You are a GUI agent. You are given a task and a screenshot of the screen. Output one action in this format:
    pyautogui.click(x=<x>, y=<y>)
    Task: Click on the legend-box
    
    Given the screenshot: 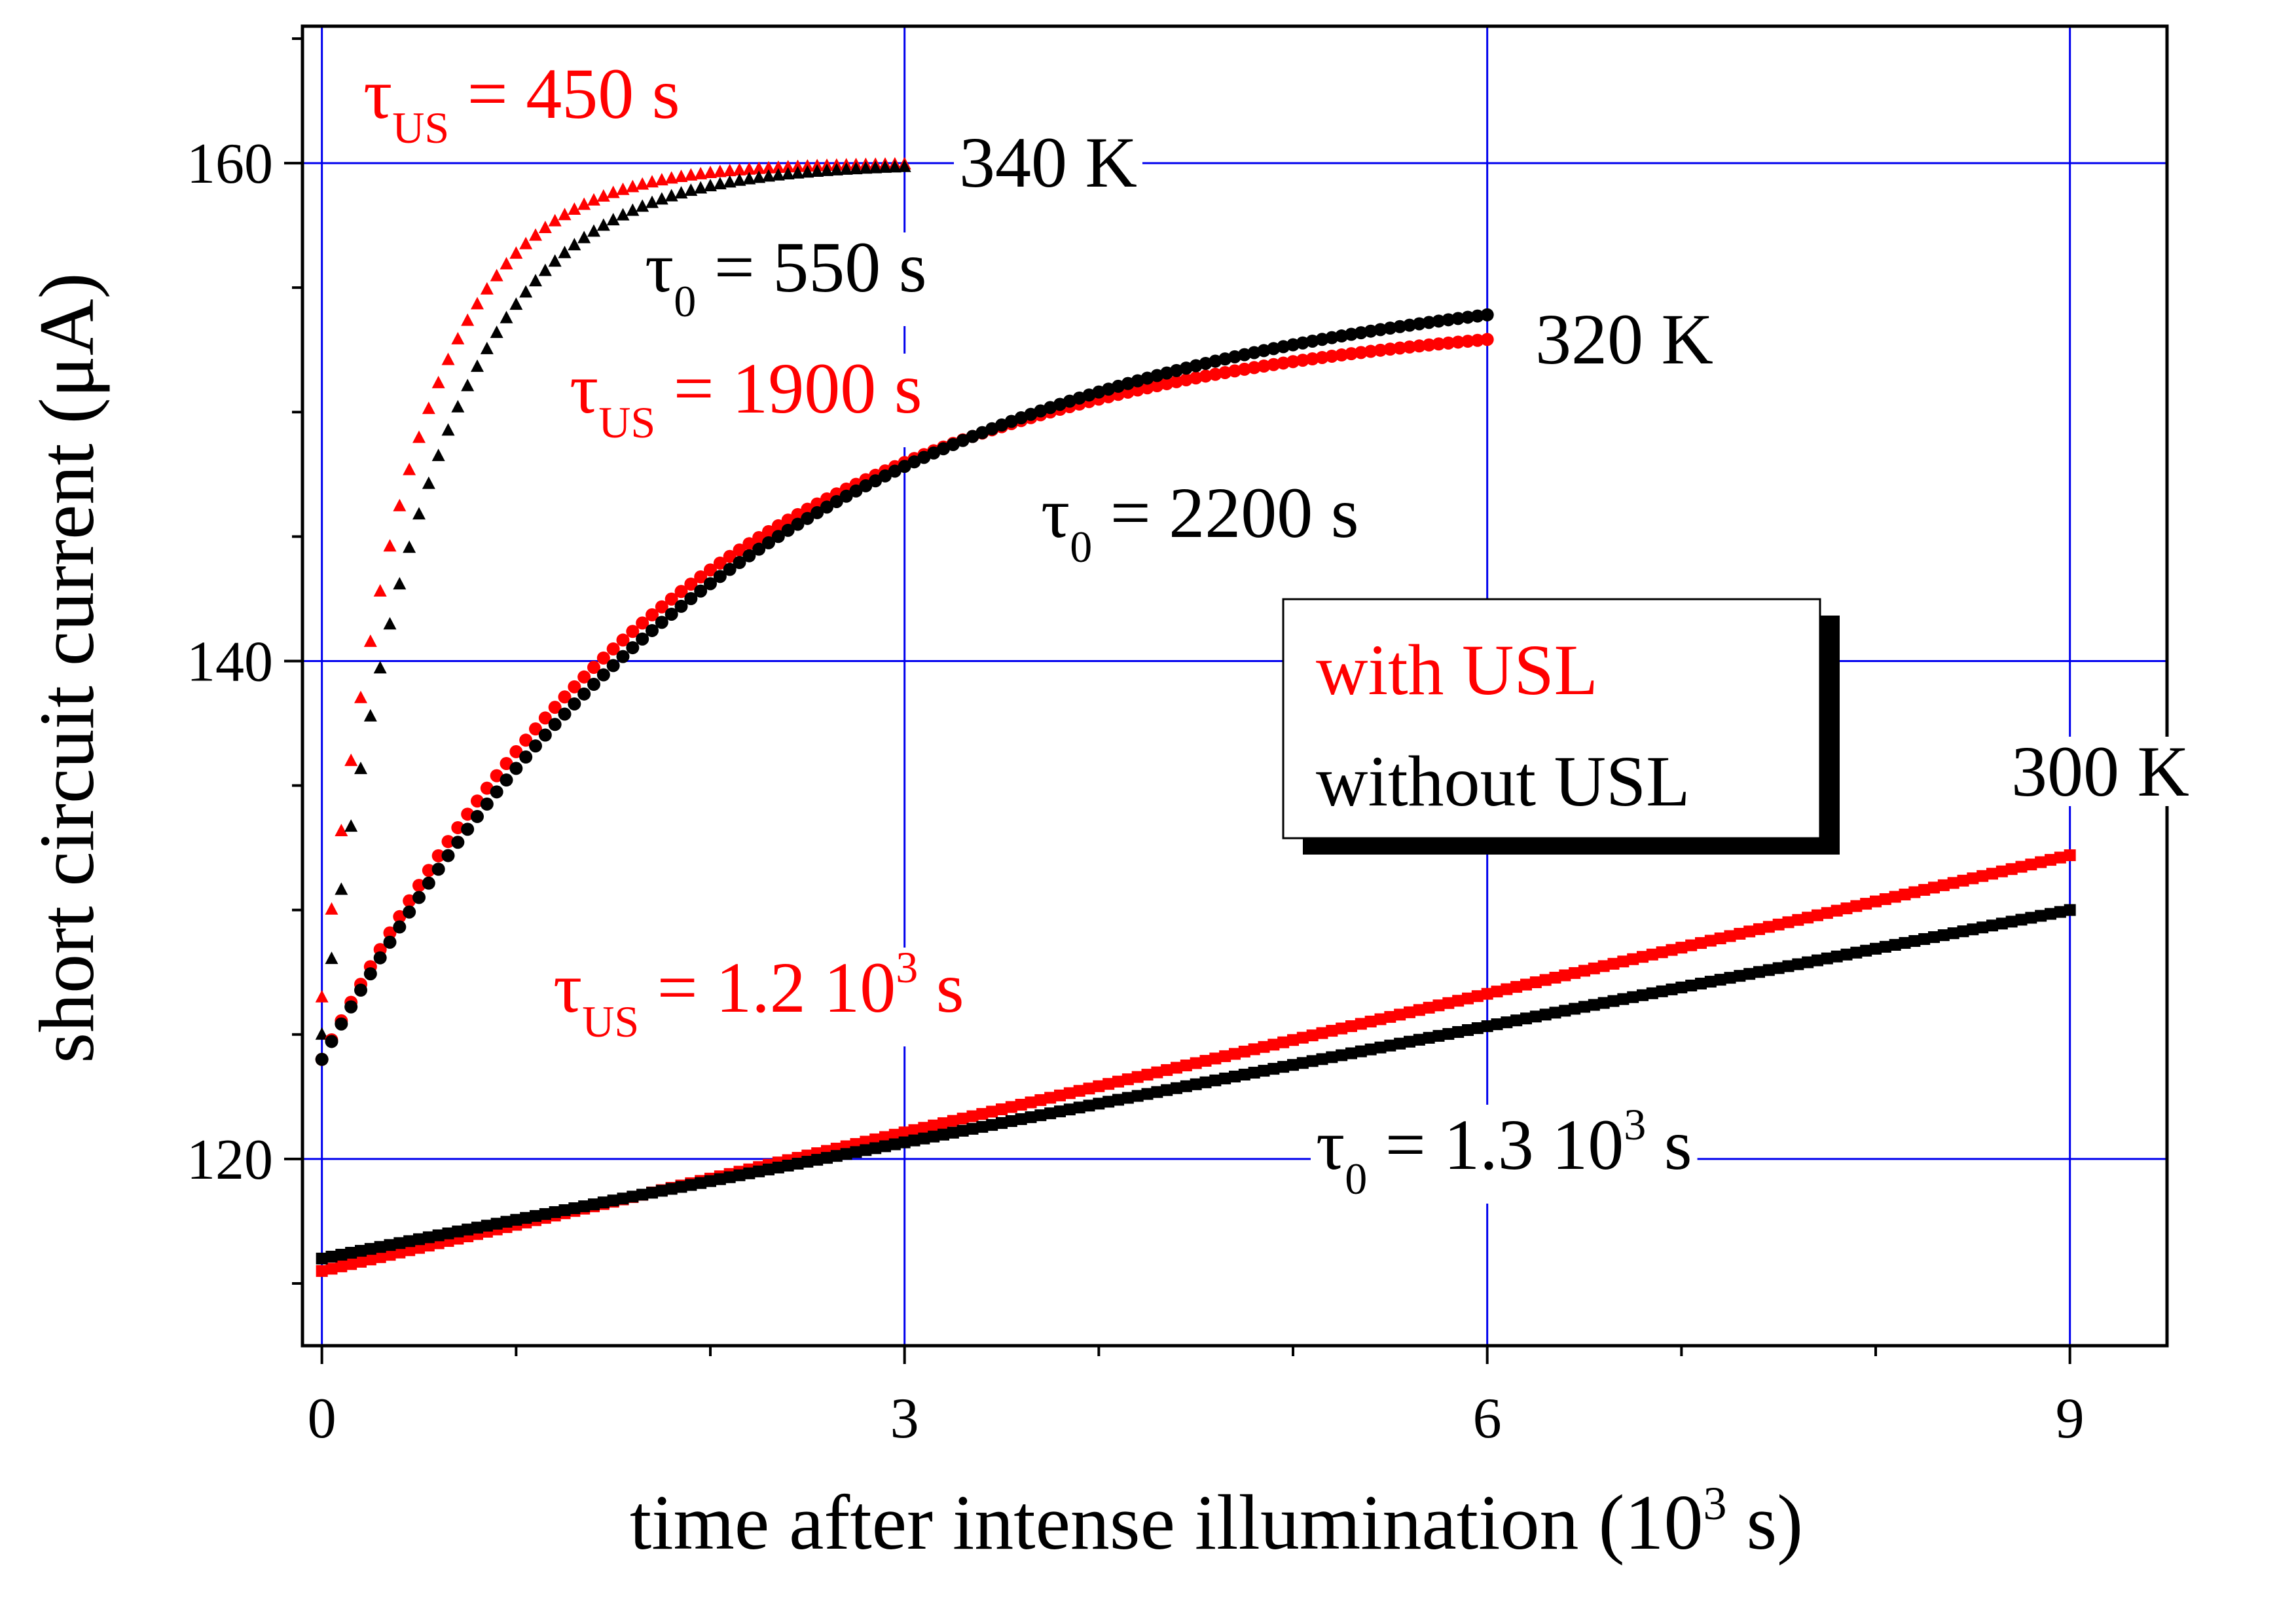 What is the action you would take?
    pyautogui.click(x=1551, y=719)
    